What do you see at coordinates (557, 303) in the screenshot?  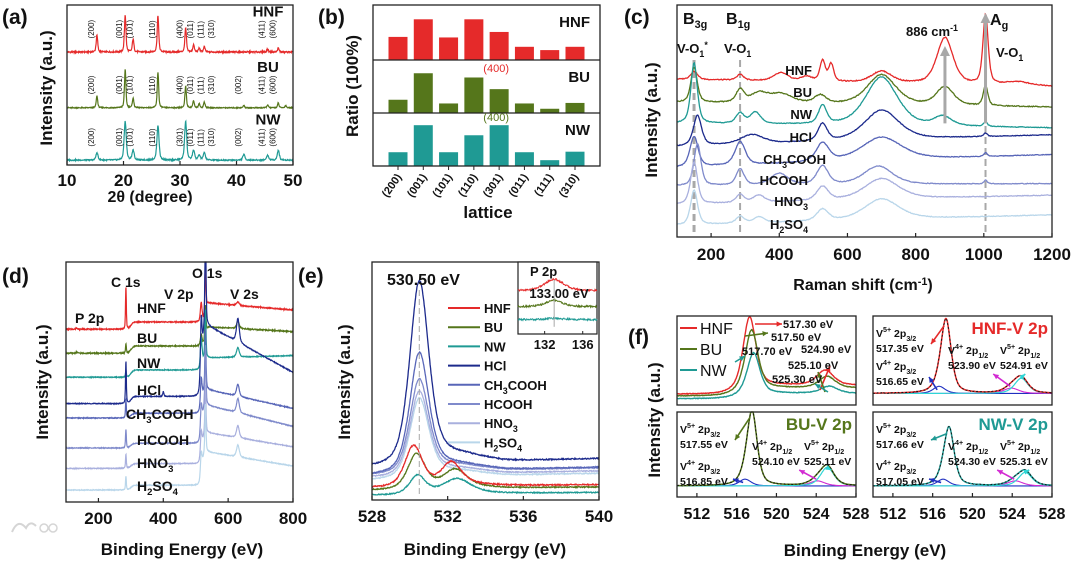 I see `inset-line-bu` at bounding box center [557, 303].